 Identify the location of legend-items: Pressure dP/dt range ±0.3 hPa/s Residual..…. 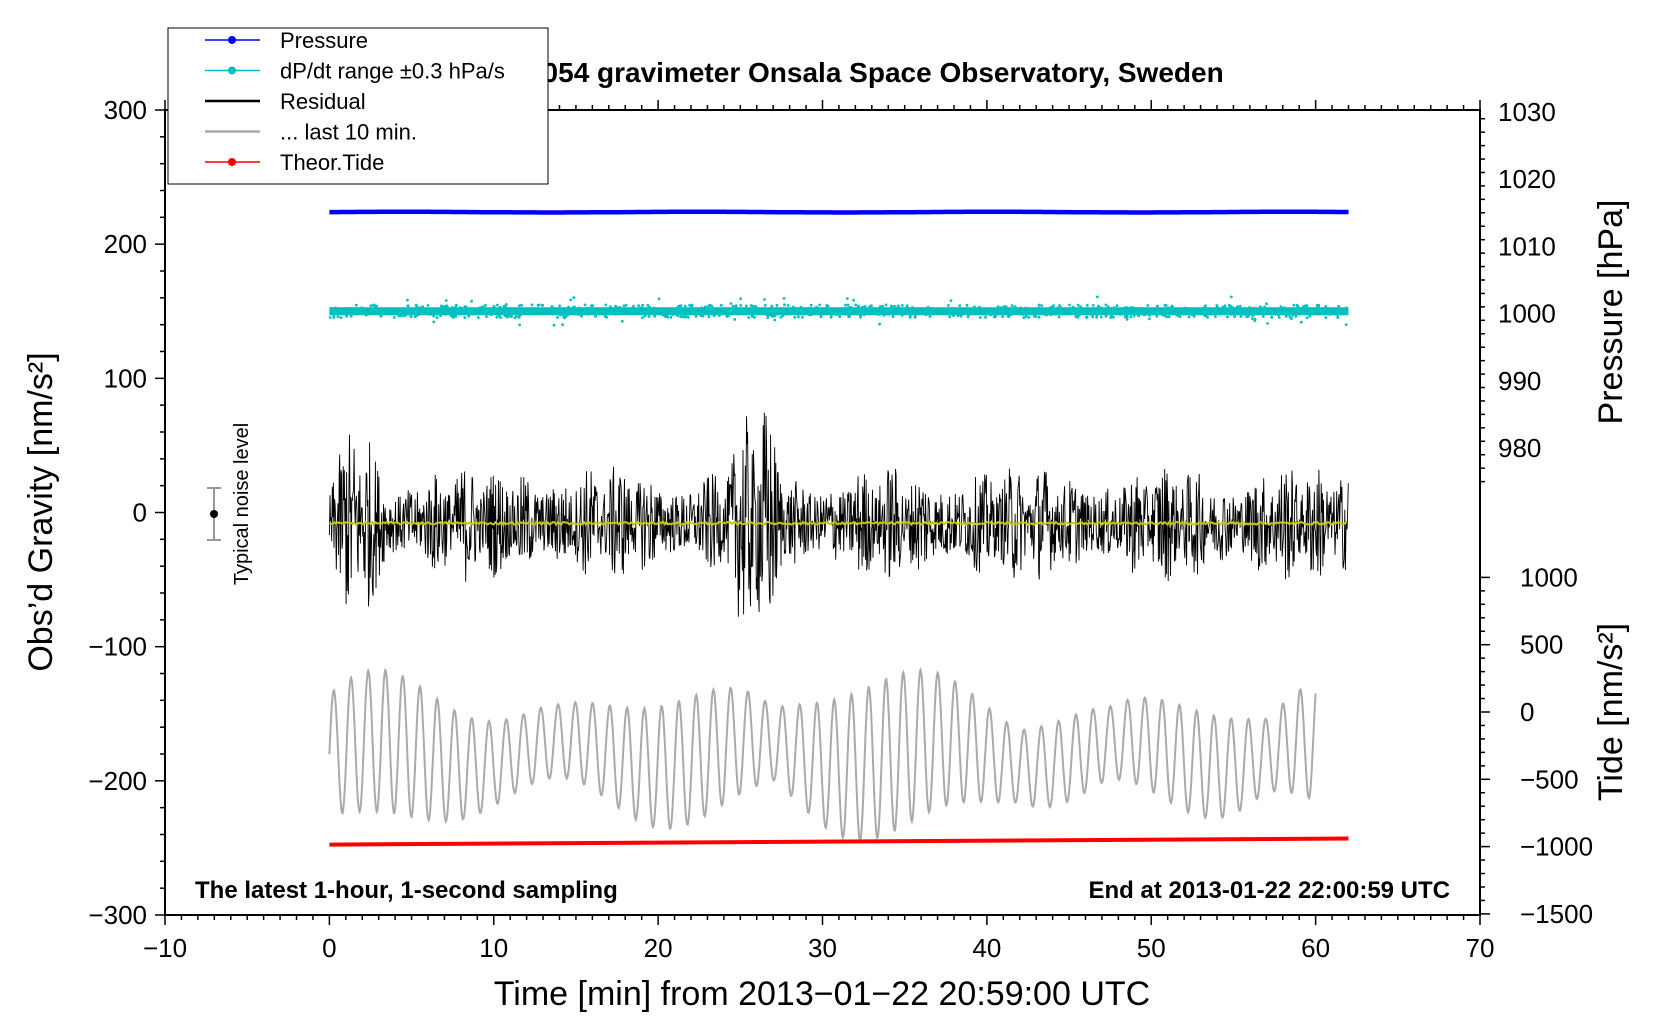
(355, 101).